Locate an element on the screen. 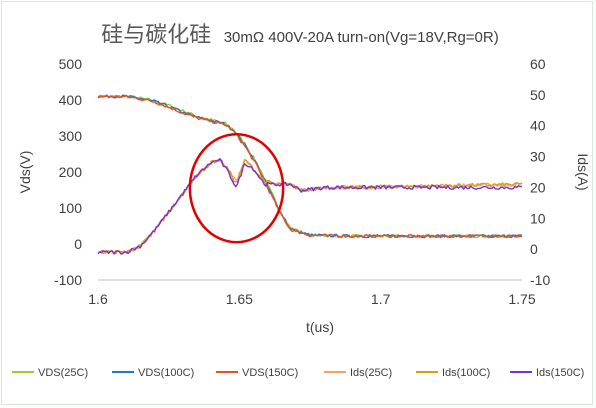 The height and width of the screenshot is (408, 596). legend-label: VDS(100C) is located at coordinates (166, 373).